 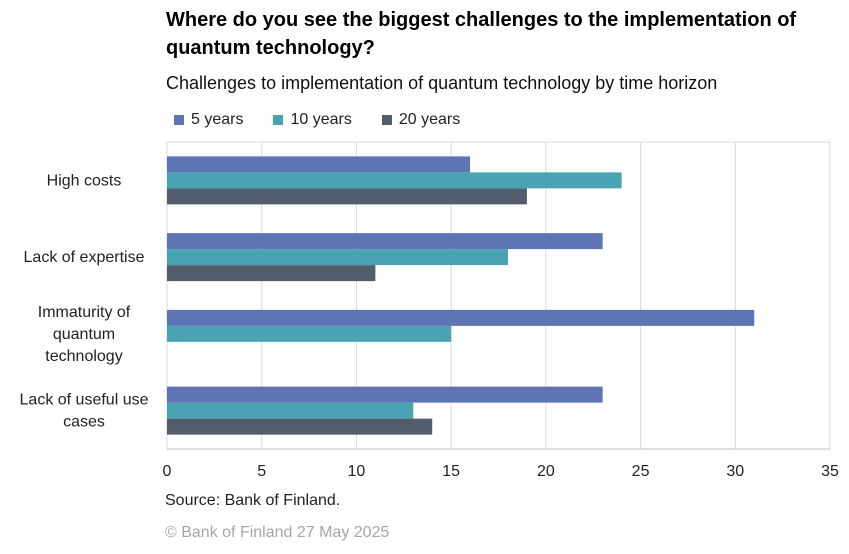 I want to click on legend-label-5-years: 5 years, so click(x=217, y=119).